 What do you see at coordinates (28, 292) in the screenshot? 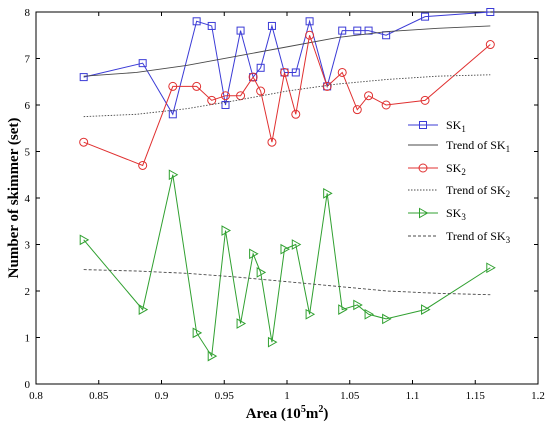
I see `y-tick-label: 2` at bounding box center [28, 292].